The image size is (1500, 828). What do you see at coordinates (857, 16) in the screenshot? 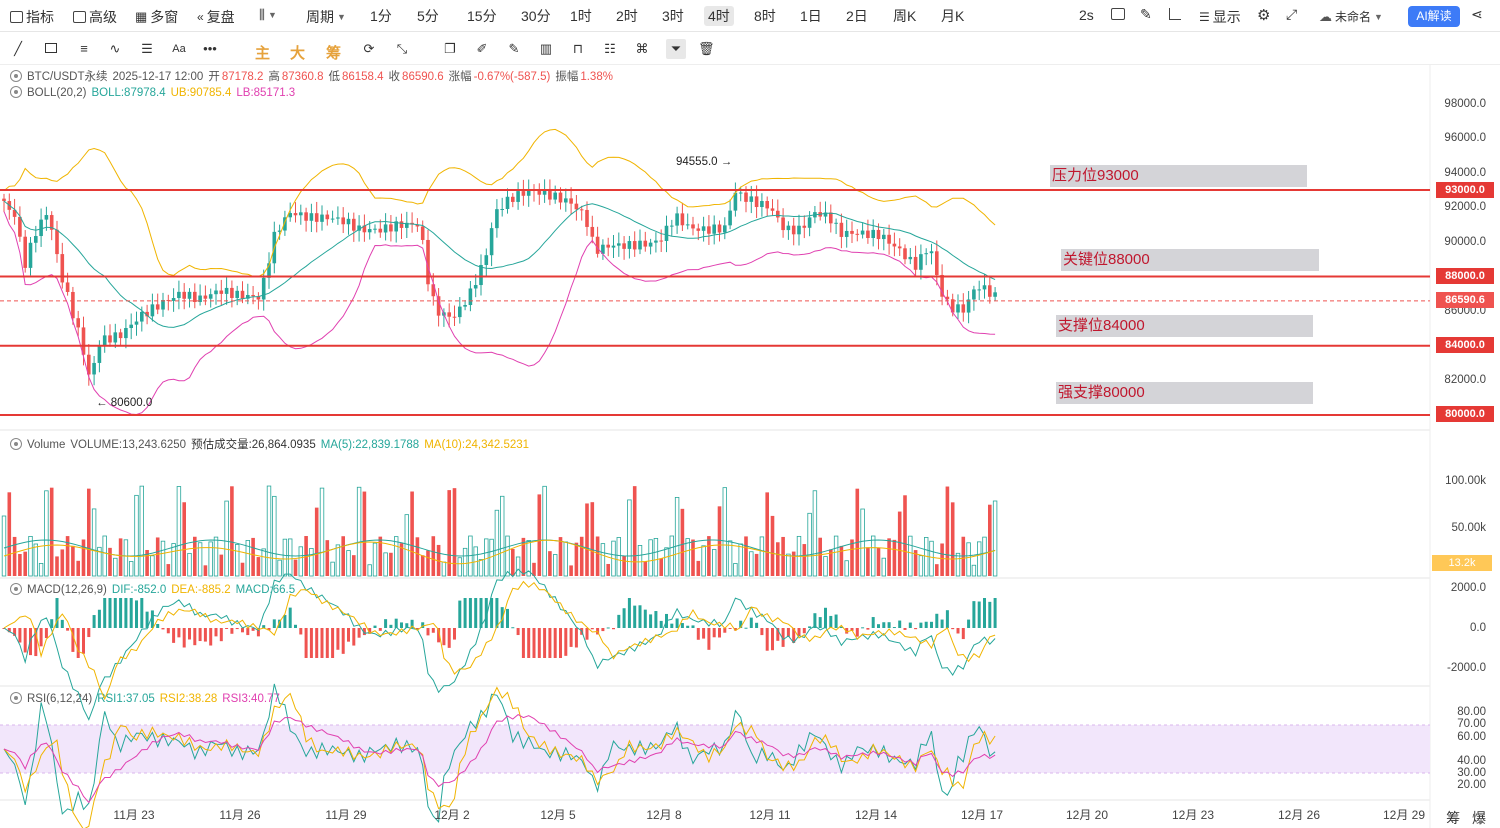
I see `period-tab: 2日` at bounding box center [857, 16].